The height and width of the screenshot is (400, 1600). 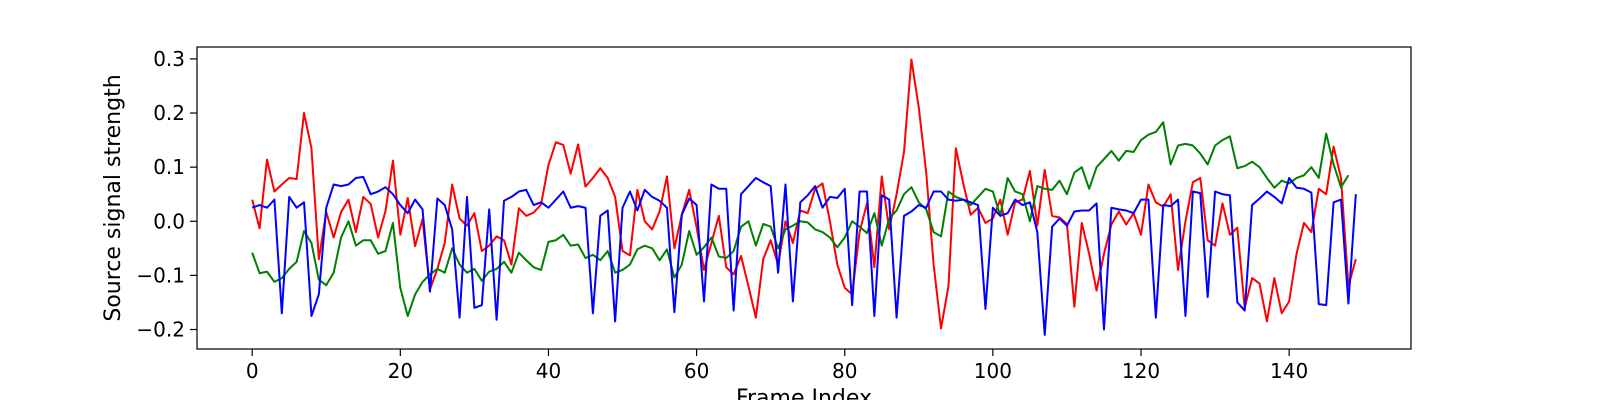 I want to click on x-tick-label: 120, so click(x=1141, y=371).